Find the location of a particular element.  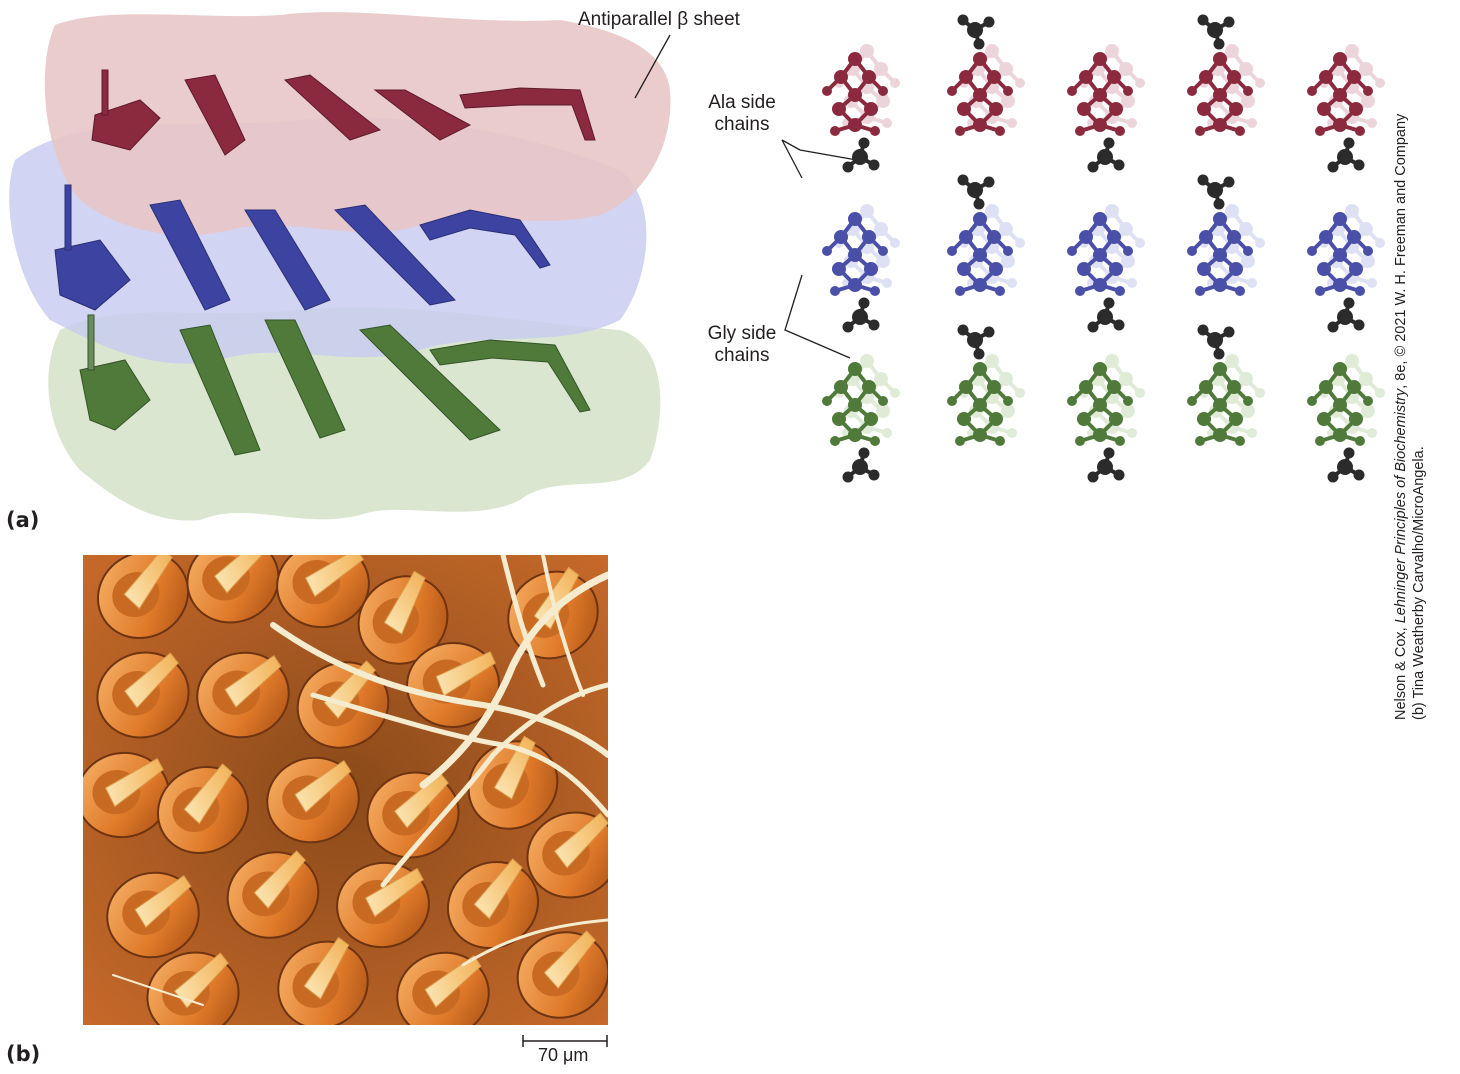

panel-b-letter: (b) is located at coordinates (23, 1054).